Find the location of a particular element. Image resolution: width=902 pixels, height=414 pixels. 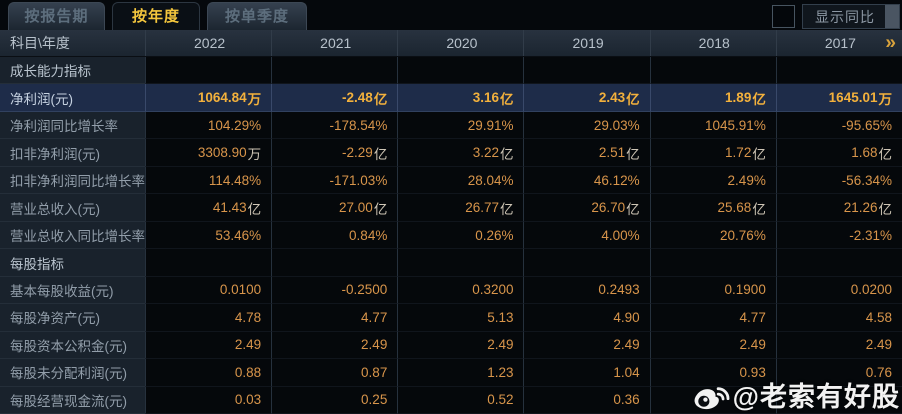

tab-by-report-period: 按报告期 is located at coordinates (56, 16).